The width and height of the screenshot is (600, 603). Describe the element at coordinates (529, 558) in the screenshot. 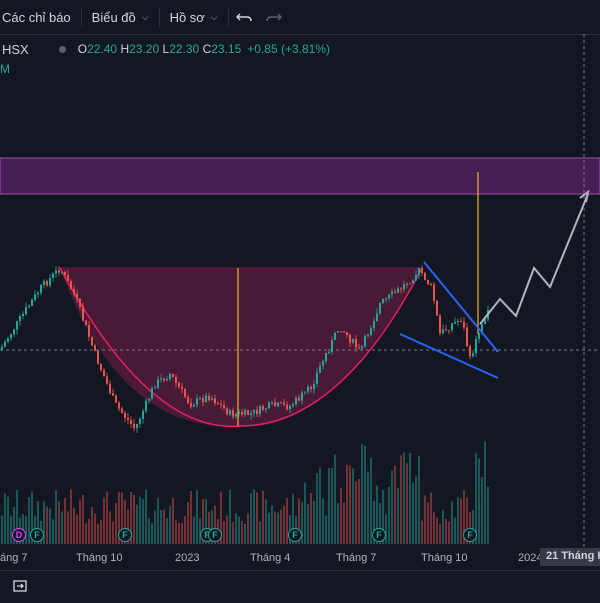

I see `time-tick: 2024` at that location.